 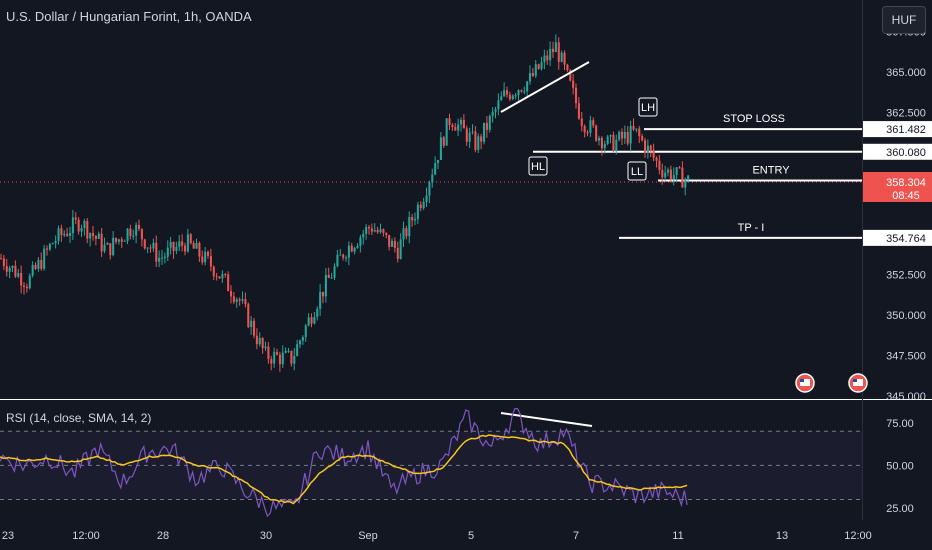 I want to click on time-tick-label: 30, so click(x=266, y=536).